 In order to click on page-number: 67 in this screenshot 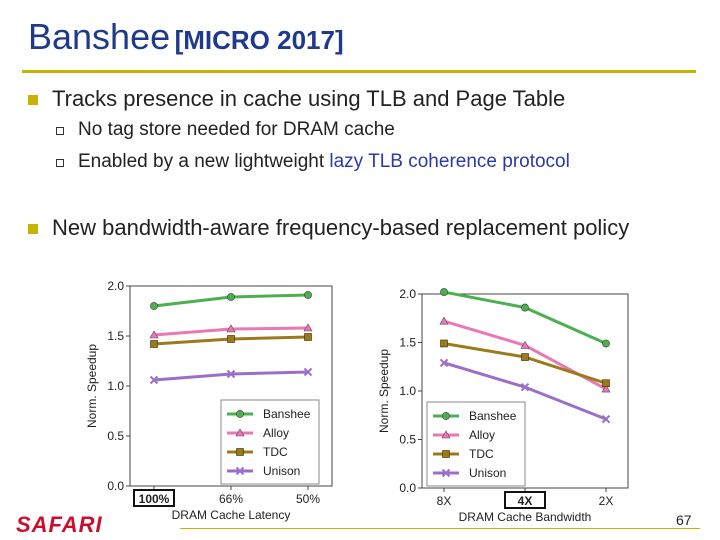, I will do `click(684, 520)`.